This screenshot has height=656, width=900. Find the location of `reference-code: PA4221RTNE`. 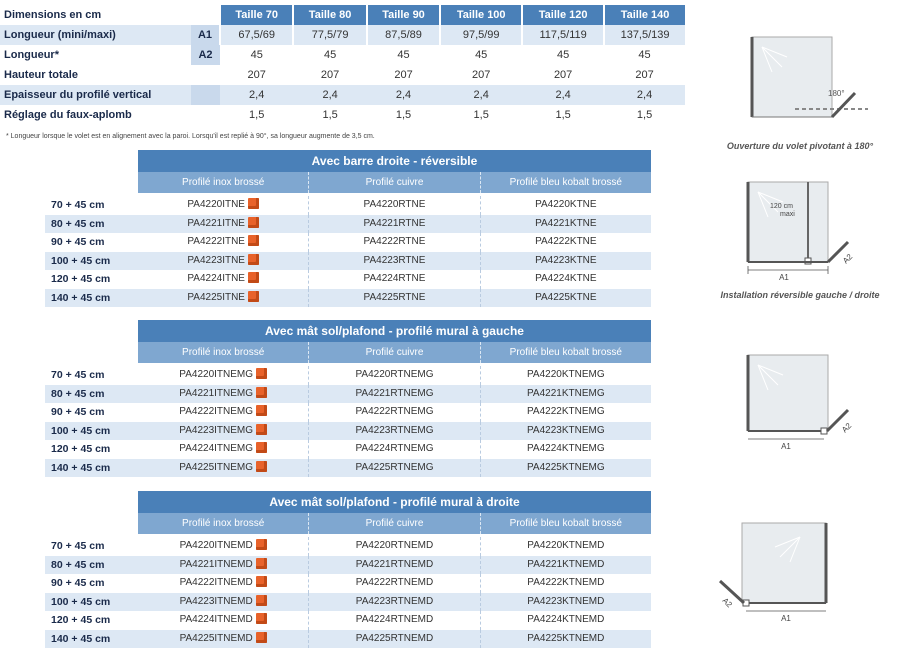

reference-code: PA4221RTNE is located at coordinates (394, 223).